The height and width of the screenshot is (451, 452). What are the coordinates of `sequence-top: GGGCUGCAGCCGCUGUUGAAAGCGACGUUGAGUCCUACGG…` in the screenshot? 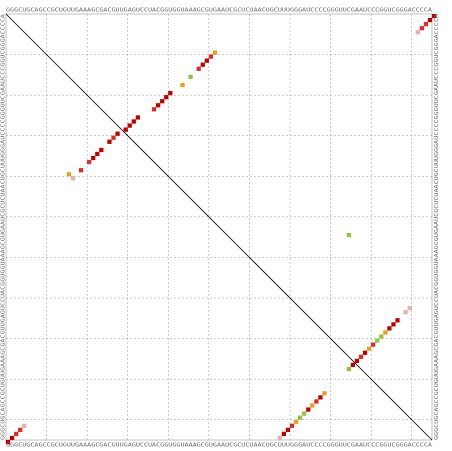 It's located at (219, 11).